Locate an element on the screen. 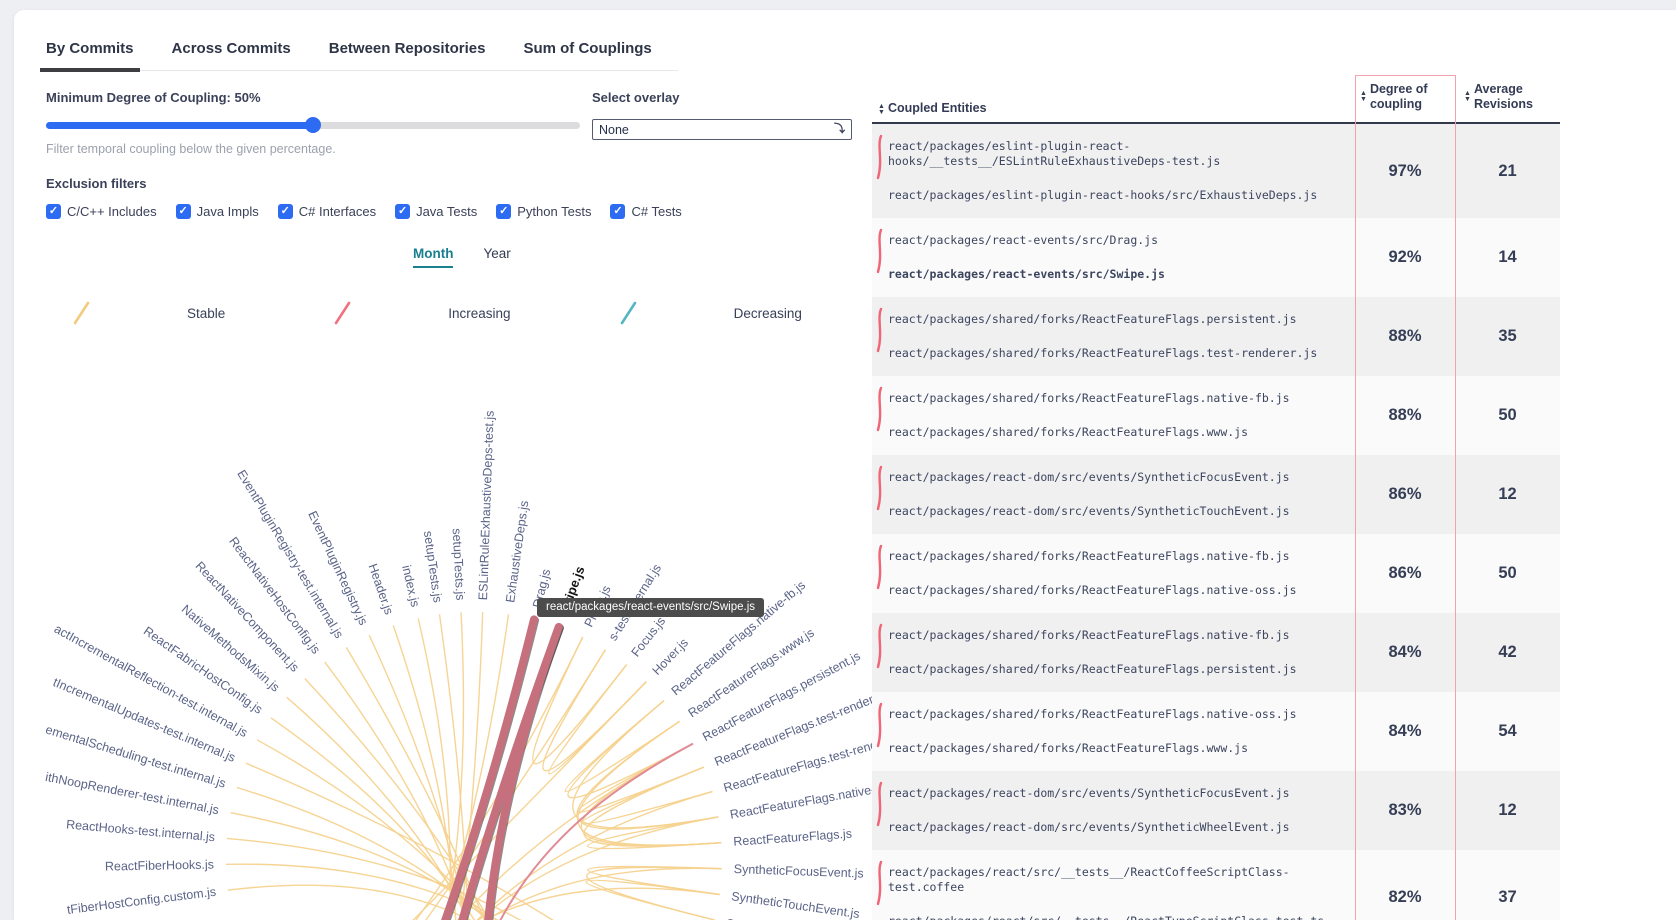 The width and height of the screenshot is (1676, 920). checkbox-c-tests: ✓ C# Tests is located at coordinates (646, 211).